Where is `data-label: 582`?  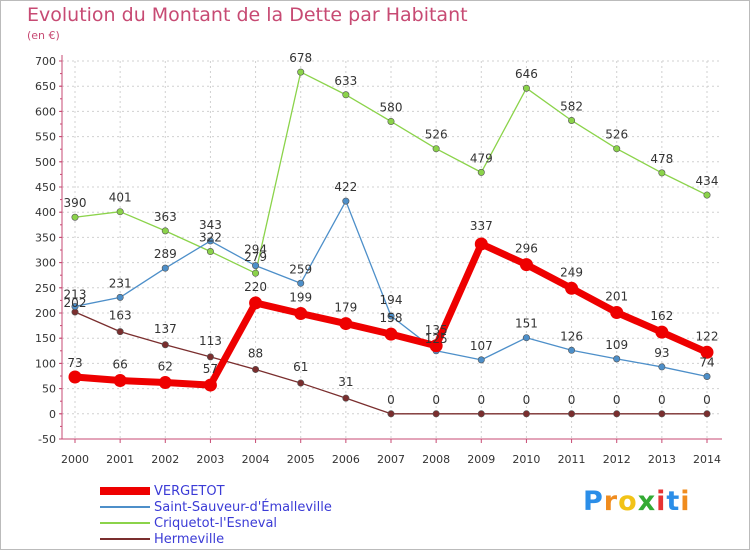 data-label: 582 is located at coordinates (571, 106).